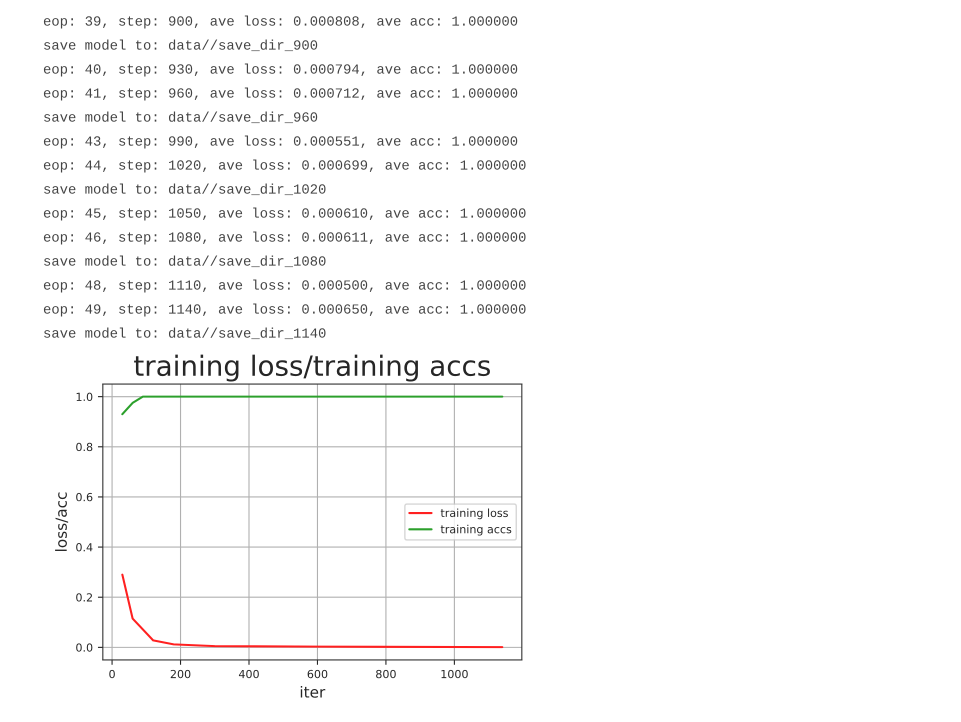 This screenshot has width=961, height=722. Describe the element at coordinates (313, 692) in the screenshot. I see `x-axis-title: iter` at that location.